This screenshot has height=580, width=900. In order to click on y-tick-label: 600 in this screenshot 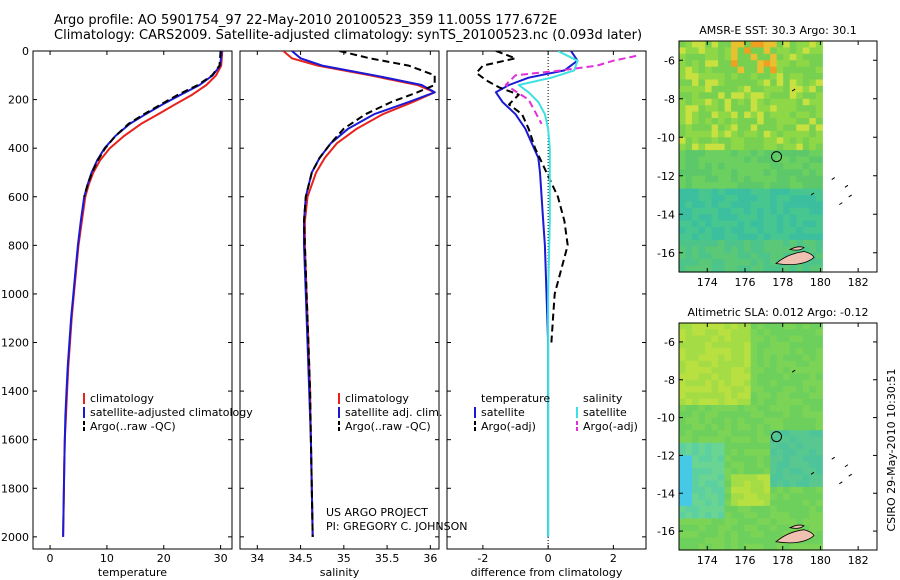, I will do `click(18, 197)`.